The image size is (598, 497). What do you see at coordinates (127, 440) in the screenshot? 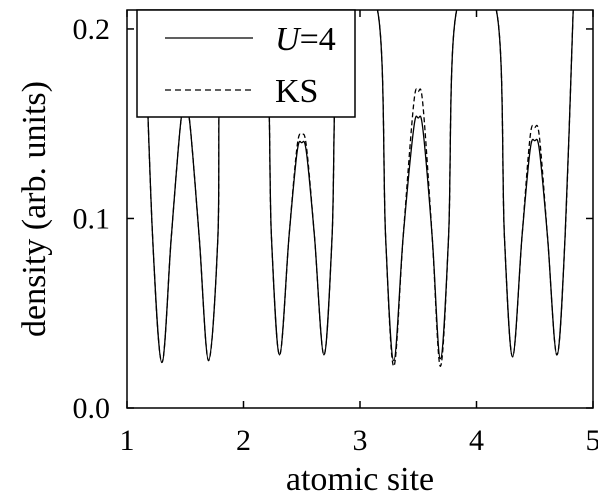
I see `x-tick-label: 1` at bounding box center [127, 440].